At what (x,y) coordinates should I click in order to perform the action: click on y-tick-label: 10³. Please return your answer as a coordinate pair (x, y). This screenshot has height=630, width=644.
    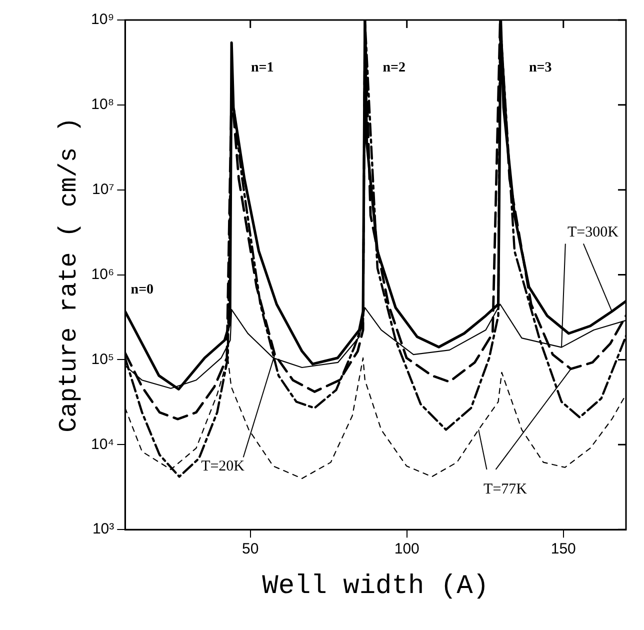
    Looking at the image, I should click on (103, 529).